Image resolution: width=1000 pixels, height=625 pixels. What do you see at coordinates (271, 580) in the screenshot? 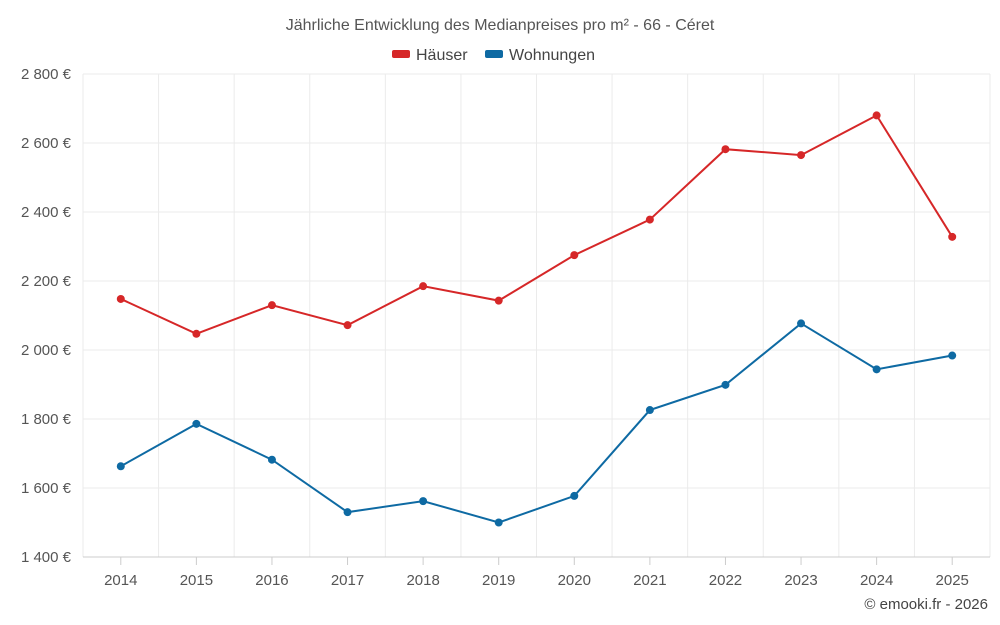
I see `x-tick-label: 2016` at bounding box center [271, 580].